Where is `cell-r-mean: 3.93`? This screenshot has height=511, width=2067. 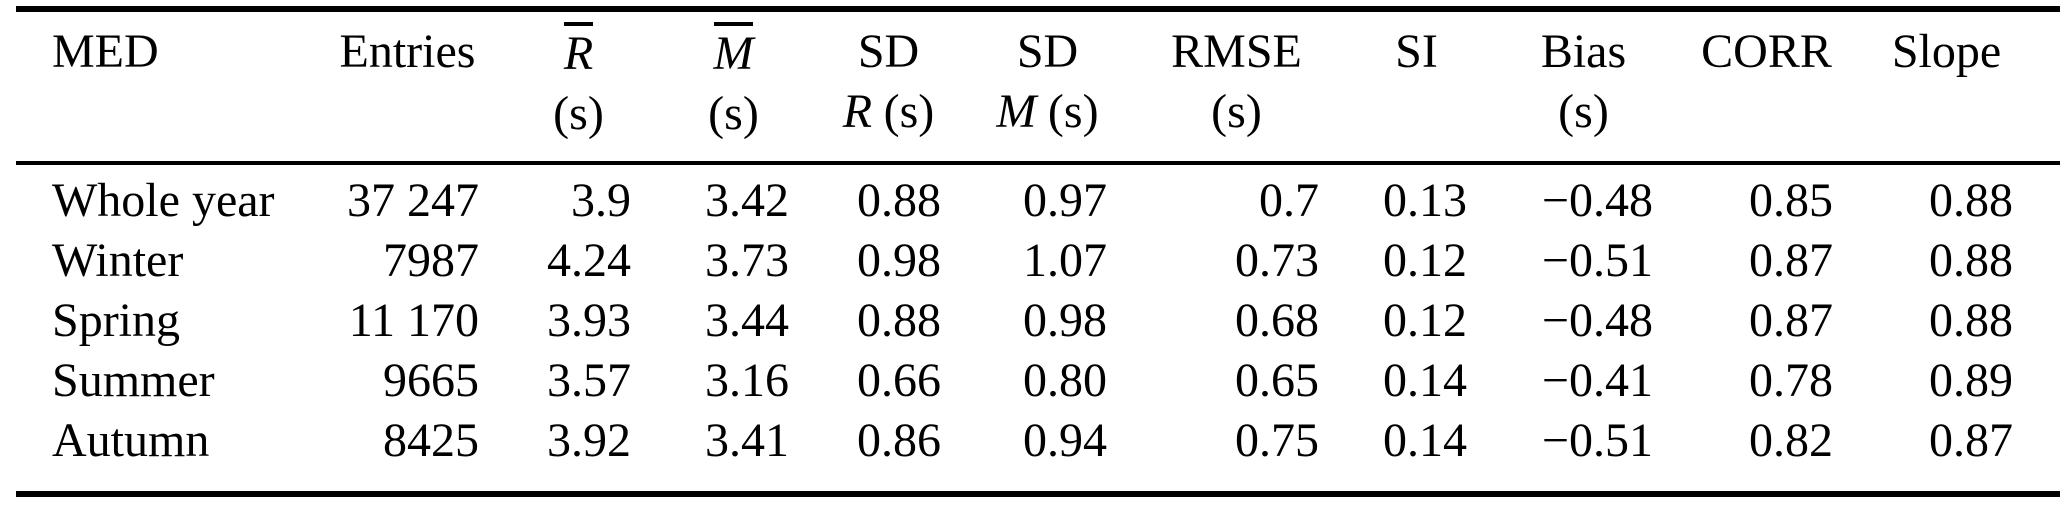
cell-r-mean: 3.93 is located at coordinates (589, 320).